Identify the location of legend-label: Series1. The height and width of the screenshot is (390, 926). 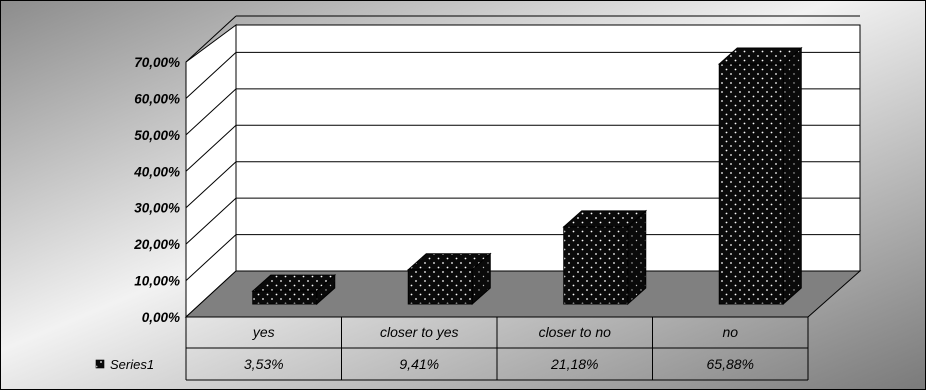
(132, 364).